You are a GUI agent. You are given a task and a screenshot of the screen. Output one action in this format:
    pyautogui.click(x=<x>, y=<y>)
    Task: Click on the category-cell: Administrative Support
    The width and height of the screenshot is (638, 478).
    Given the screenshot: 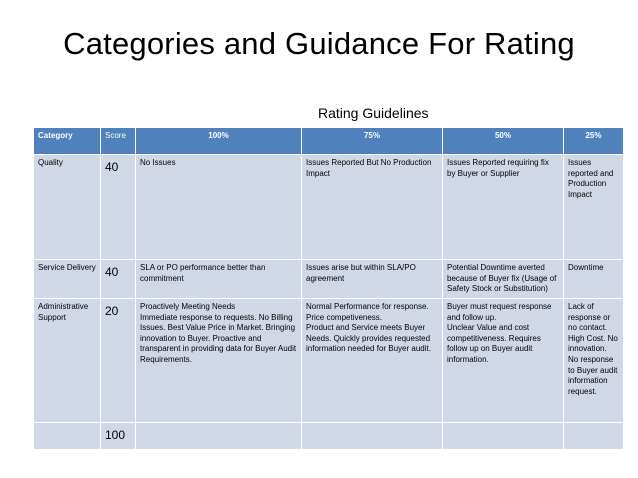 What is the action you would take?
    pyautogui.click(x=67, y=360)
    